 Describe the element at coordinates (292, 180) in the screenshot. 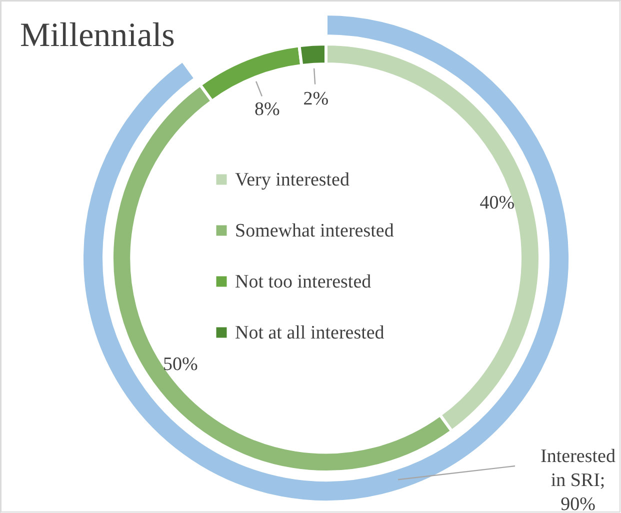

I see `legend-label: Very interested` at that location.